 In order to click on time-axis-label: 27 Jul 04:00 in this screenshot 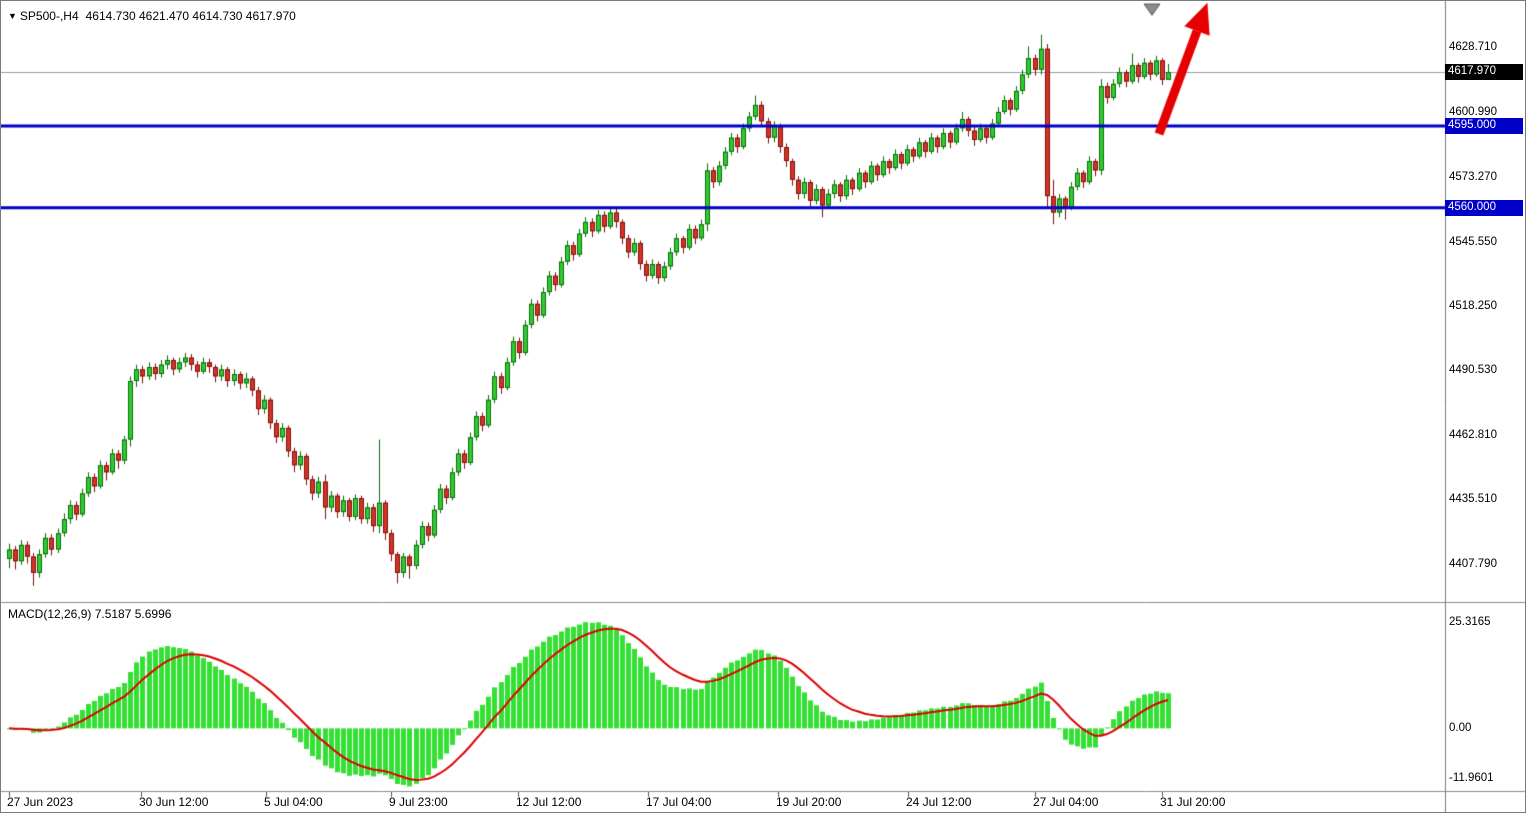, I will do `click(1066, 802)`.